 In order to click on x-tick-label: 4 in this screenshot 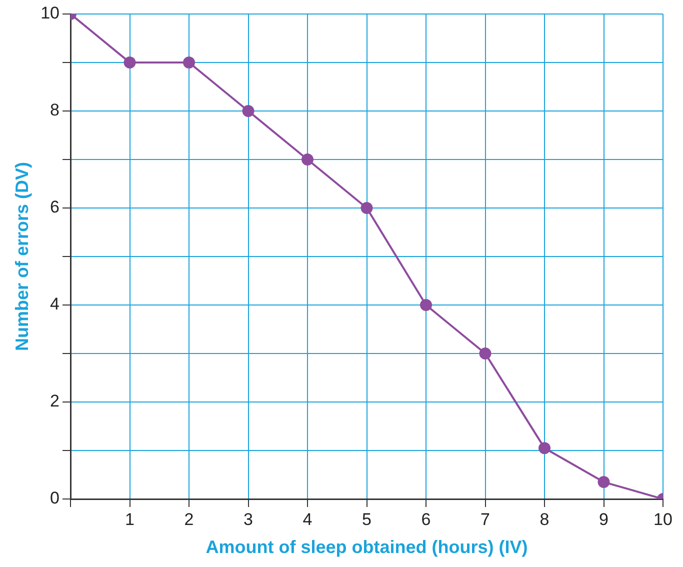, I will do `click(307, 519)`.